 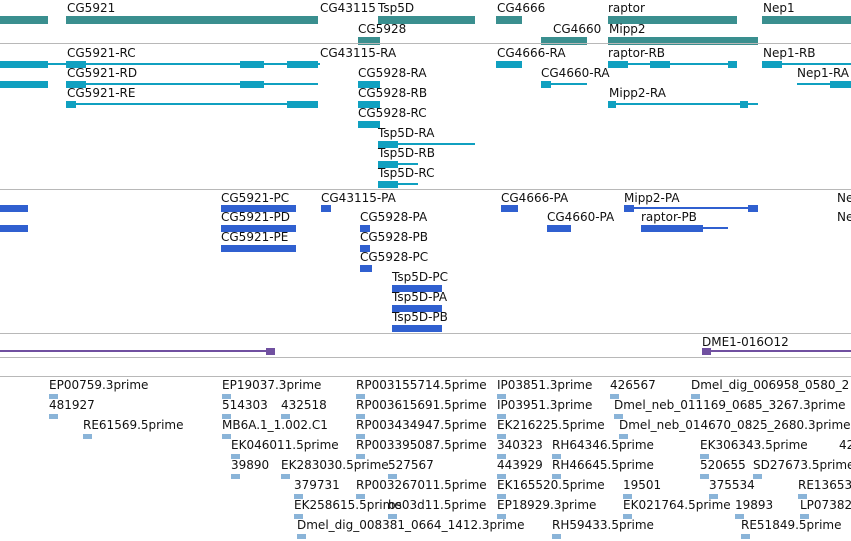 I want to click on est-label: 481927, so click(x=72, y=405).